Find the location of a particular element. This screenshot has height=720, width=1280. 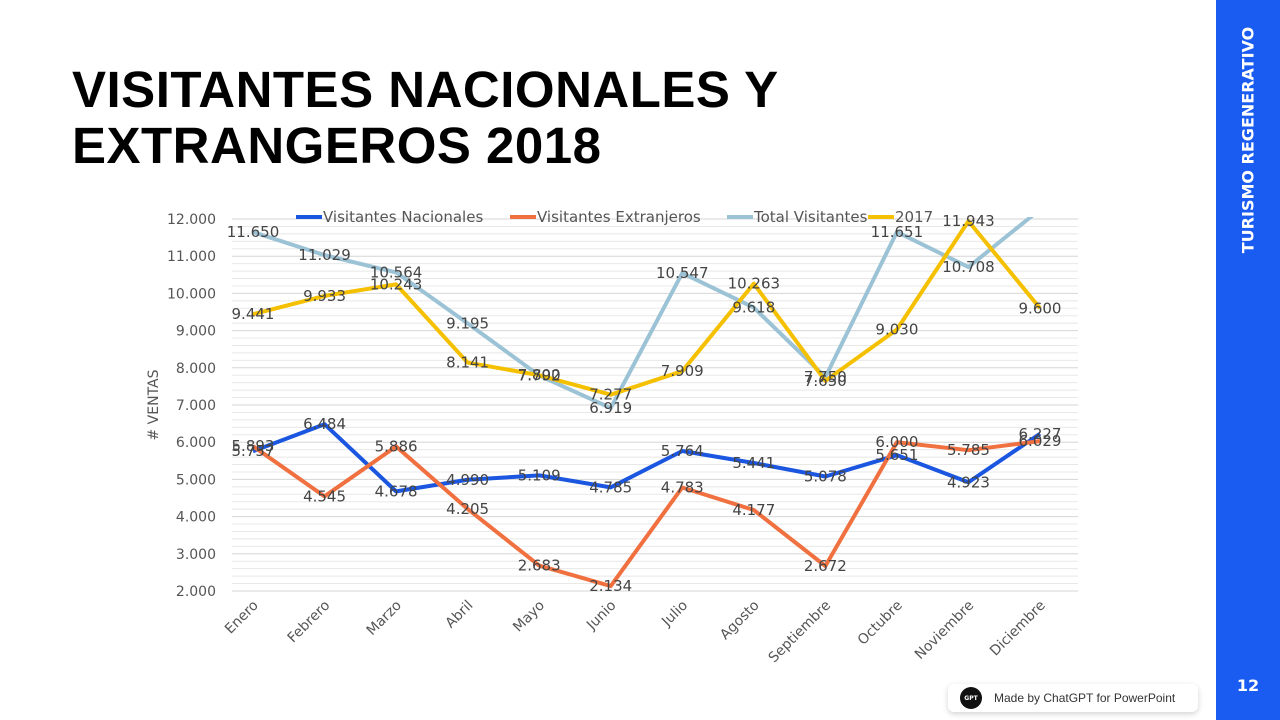

data-label: 5.651 is located at coordinates (896, 455).